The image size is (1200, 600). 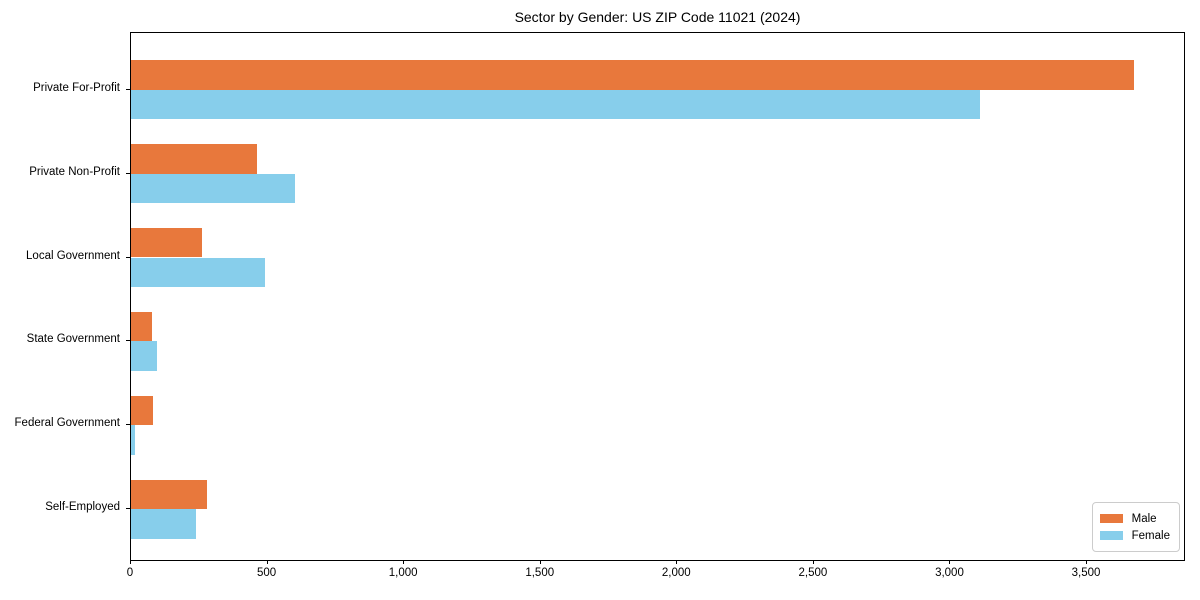 What do you see at coordinates (1135, 527) in the screenshot?
I see `legend: Male Female` at bounding box center [1135, 527].